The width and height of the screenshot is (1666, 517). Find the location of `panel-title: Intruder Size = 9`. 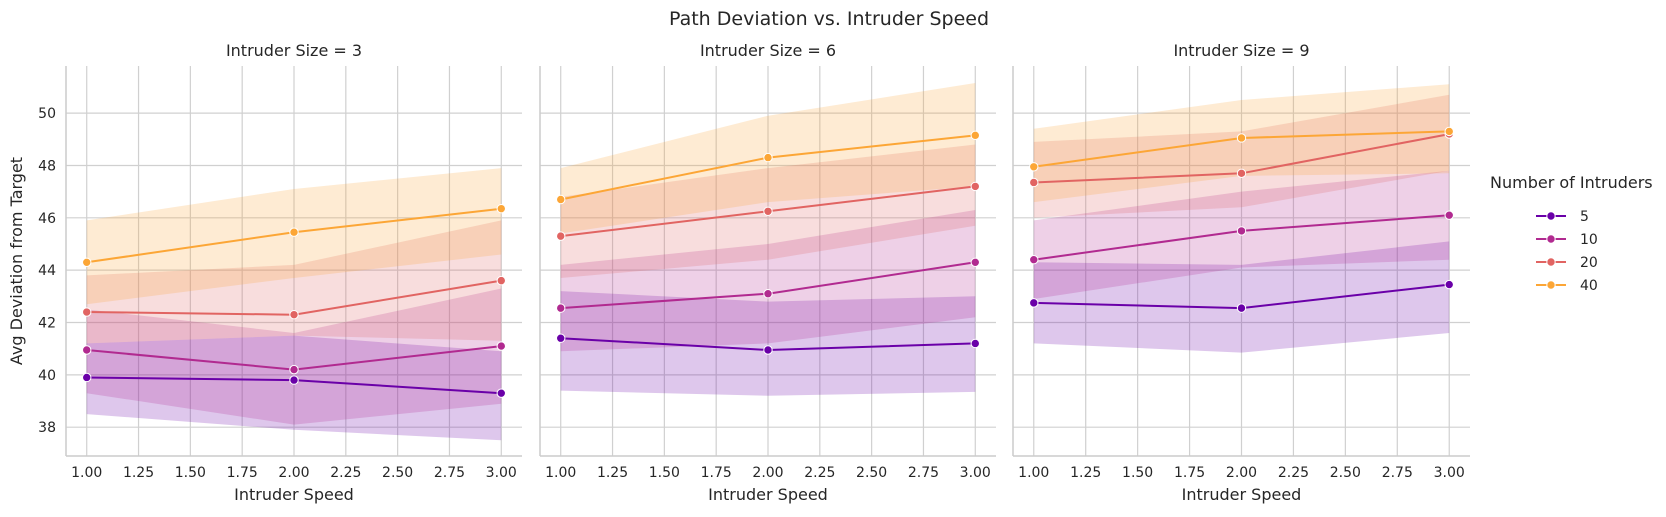

panel-title: Intruder Size = 9 is located at coordinates (1241, 50).